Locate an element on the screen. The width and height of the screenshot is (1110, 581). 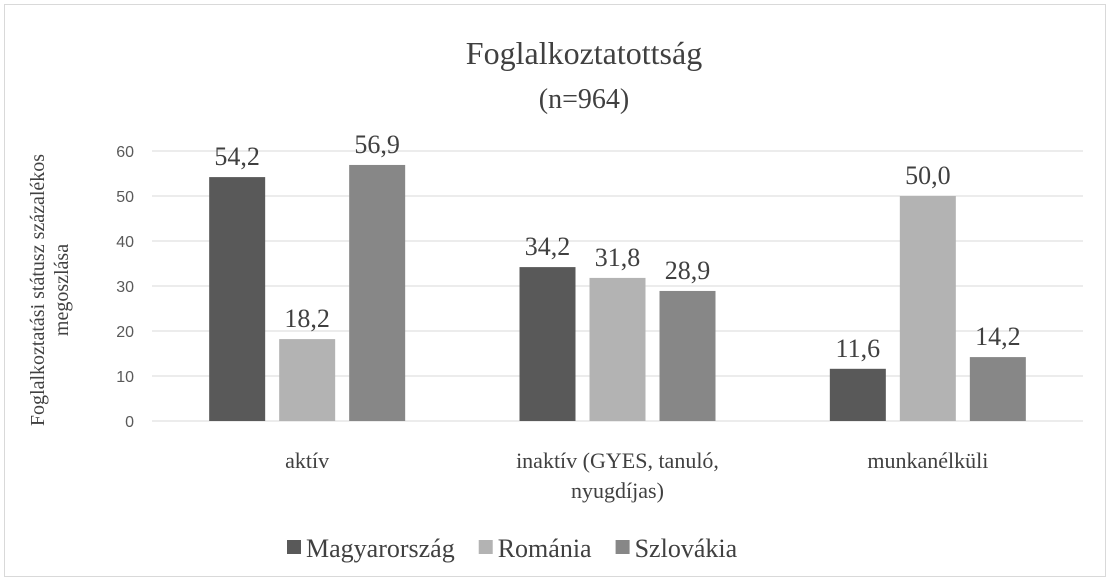
y-tick-label: 10 is located at coordinates (125, 377).